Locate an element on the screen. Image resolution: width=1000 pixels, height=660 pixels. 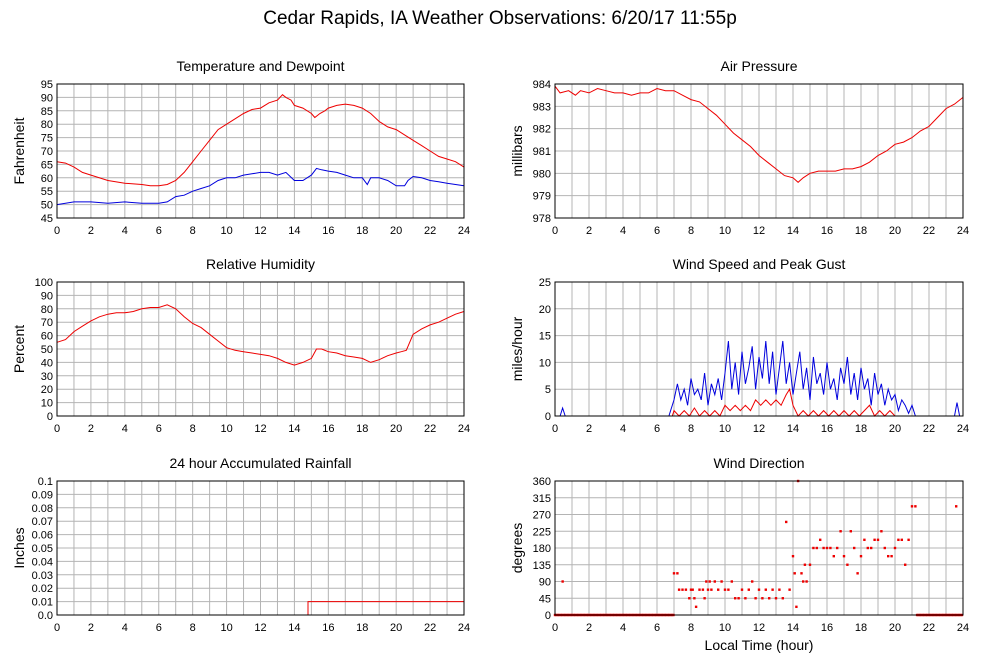
y-tick-label: 980 is located at coordinates (542, 174).